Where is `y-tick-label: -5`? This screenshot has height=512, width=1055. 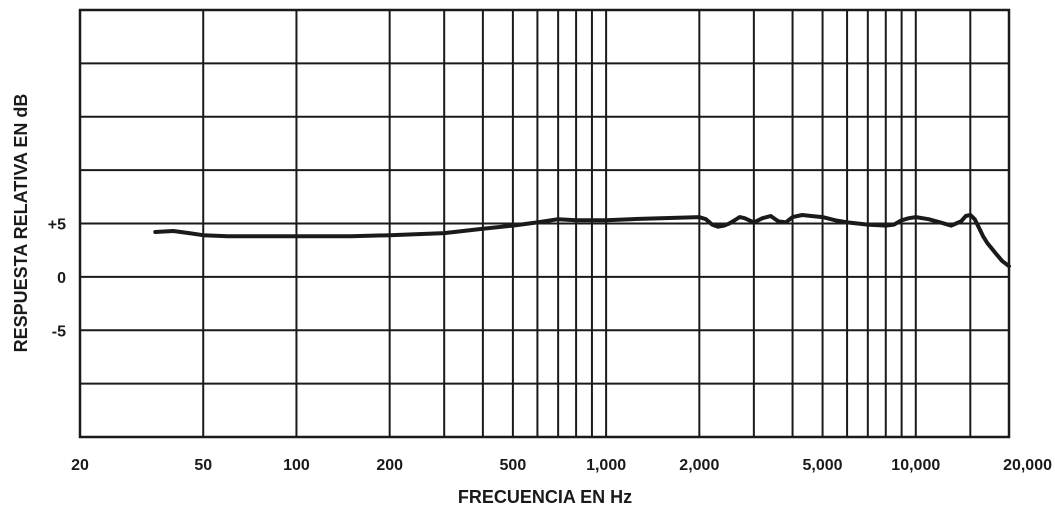
y-tick-label: -5 is located at coordinates (59, 331).